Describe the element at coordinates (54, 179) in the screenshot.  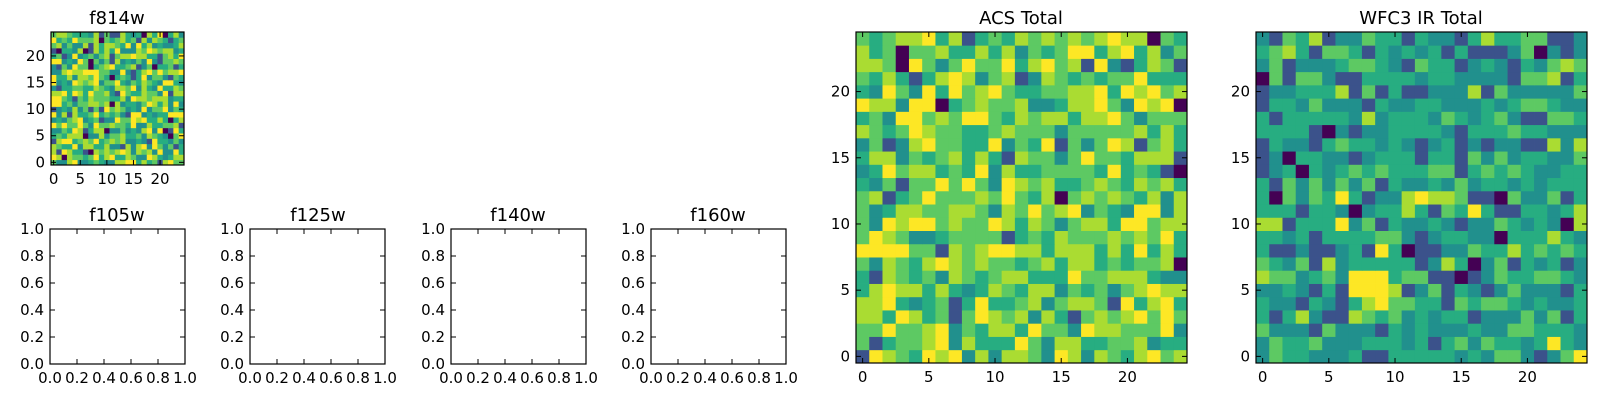
I see `x-tick-label: 0` at that location.